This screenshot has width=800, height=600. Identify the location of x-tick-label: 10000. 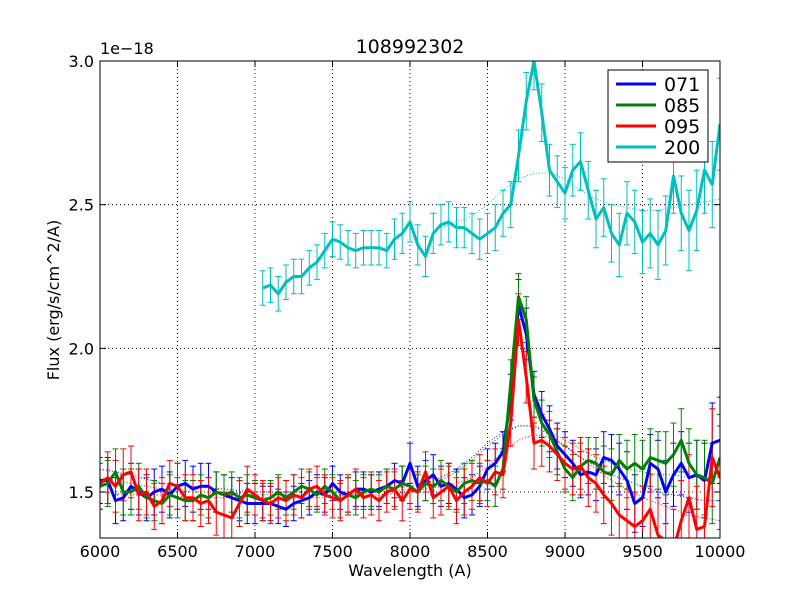
(720, 551).